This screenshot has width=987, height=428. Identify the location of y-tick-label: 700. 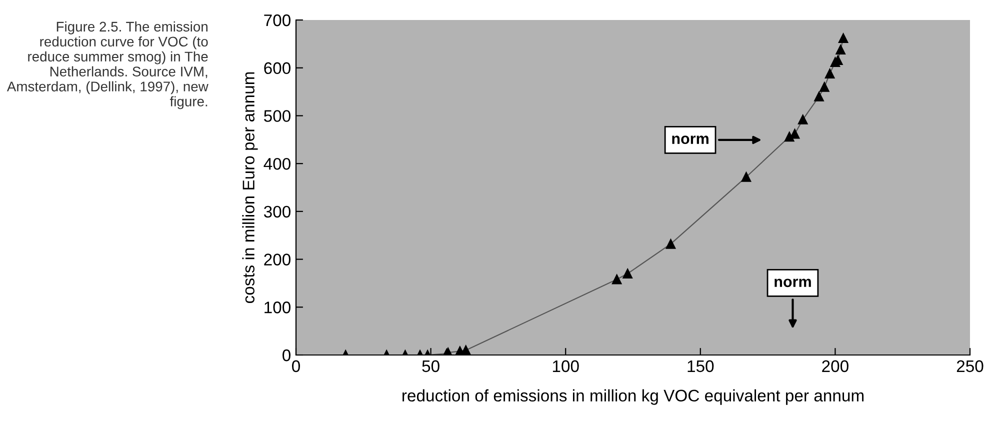
(277, 20).